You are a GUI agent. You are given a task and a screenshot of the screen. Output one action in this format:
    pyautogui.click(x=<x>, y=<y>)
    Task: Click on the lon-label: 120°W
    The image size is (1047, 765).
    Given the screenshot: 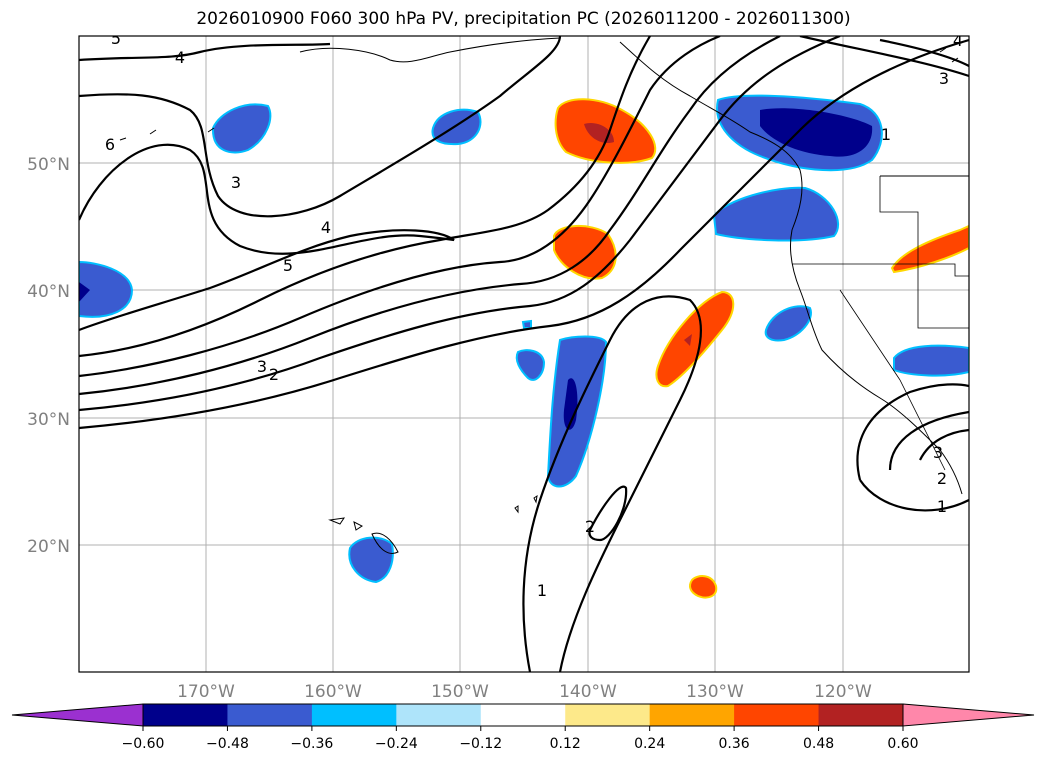 What is the action you would take?
    pyautogui.click(x=843, y=692)
    